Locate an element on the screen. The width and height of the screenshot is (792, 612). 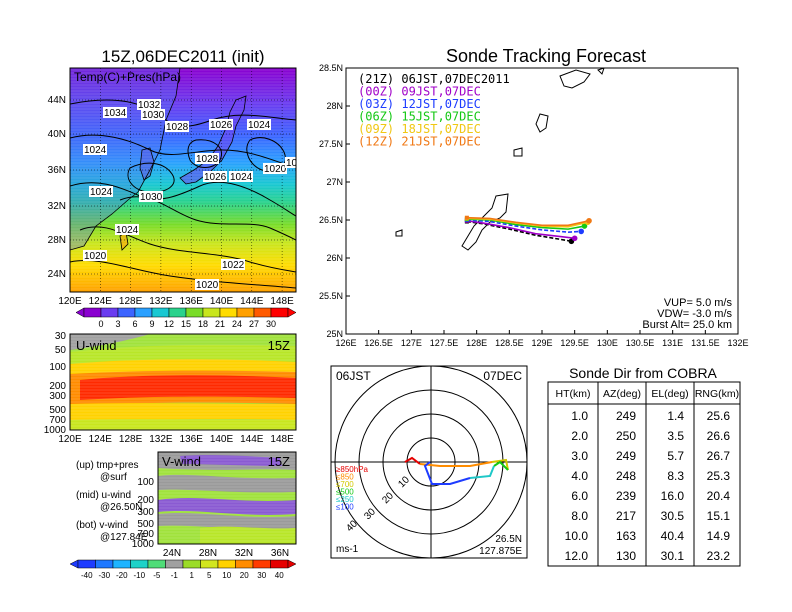
colorbar-label: 24 is located at coordinates (237, 324).